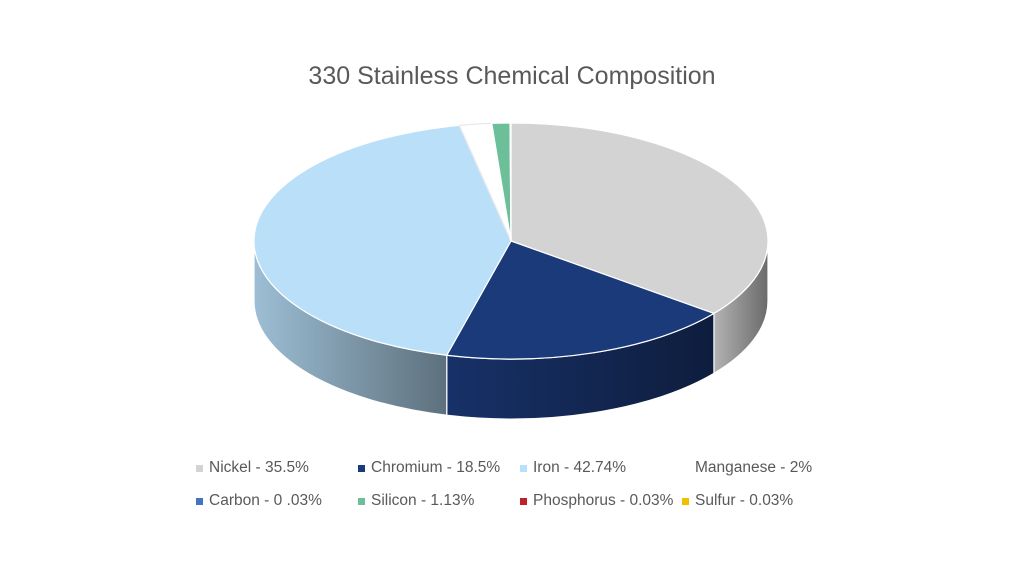 The image size is (1024, 576). Describe the element at coordinates (423, 500) in the screenshot. I see `legend-label: Silicon - 1.13%` at that location.